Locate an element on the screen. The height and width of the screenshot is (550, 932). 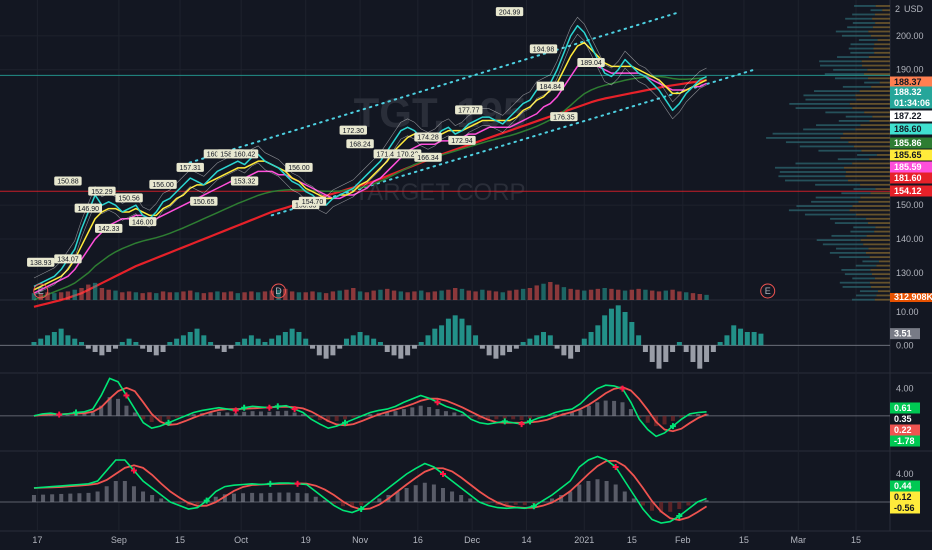
date-tick-label: 19 is located at coordinates (306, 540).